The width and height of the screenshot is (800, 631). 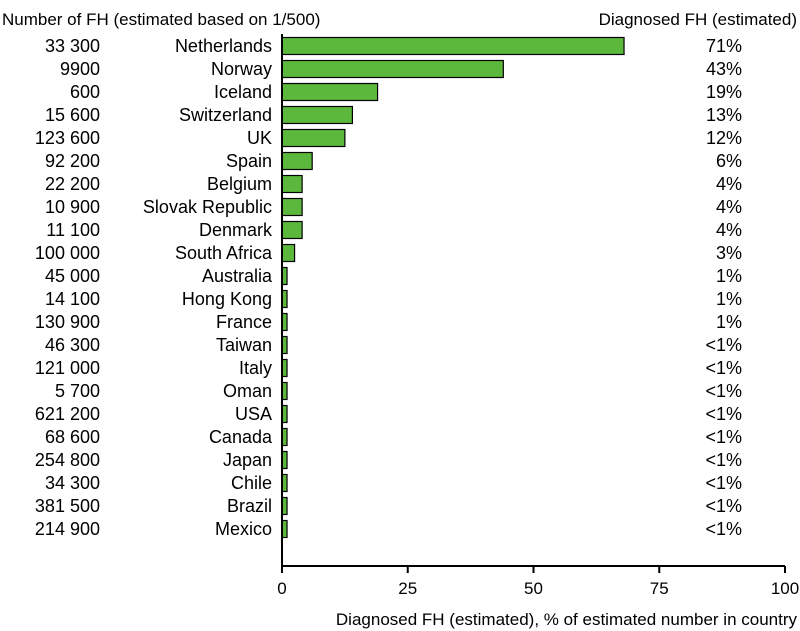 I want to click on x-tick-label: 100, so click(x=785, y=588).